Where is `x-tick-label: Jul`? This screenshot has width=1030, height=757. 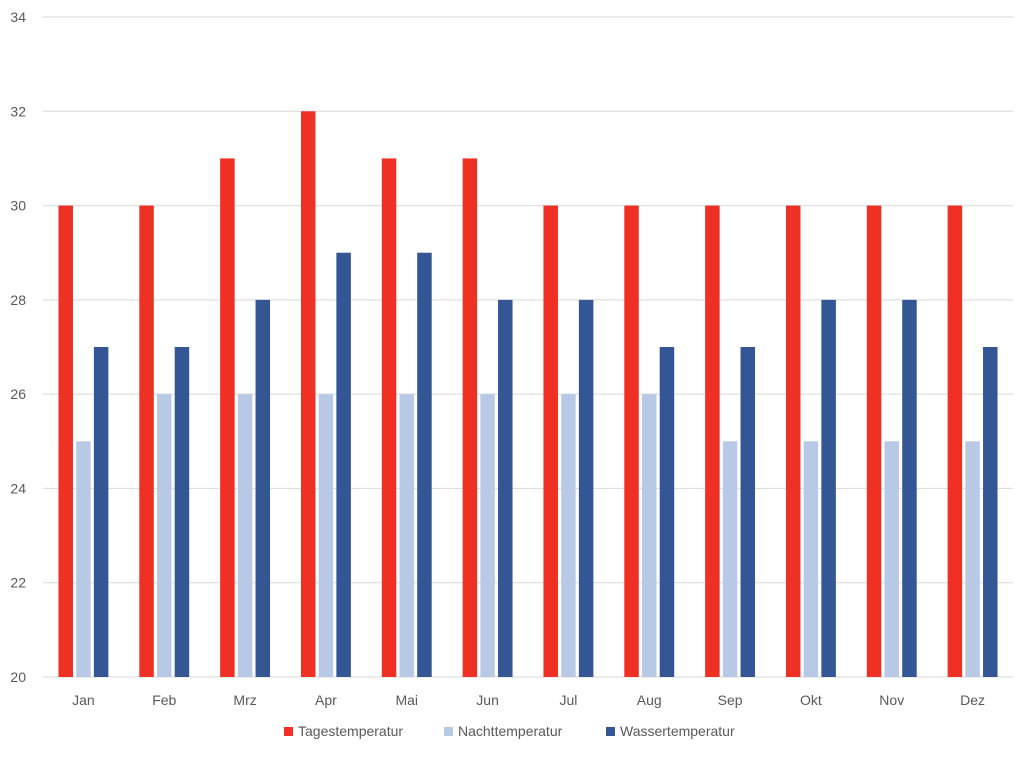
x-tick-label: Jul is located at coordinates (568, 700).